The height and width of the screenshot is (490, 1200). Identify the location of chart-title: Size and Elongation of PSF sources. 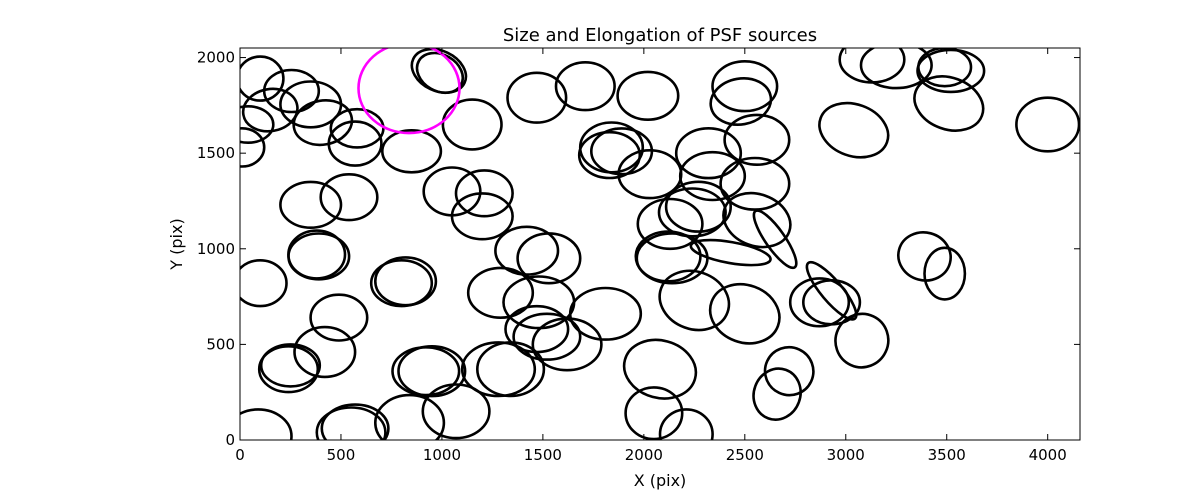
(660, 35).